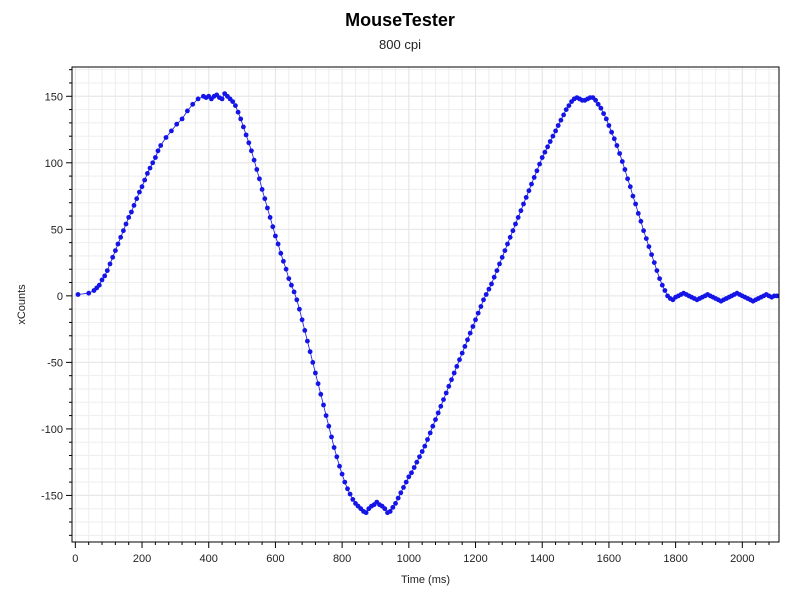 This screenshot has height=600, width=800. What do you see at coordinates (57, 230) in the screenshot?
I see `y-tick-label: 50` at bounding box center [57, 230].